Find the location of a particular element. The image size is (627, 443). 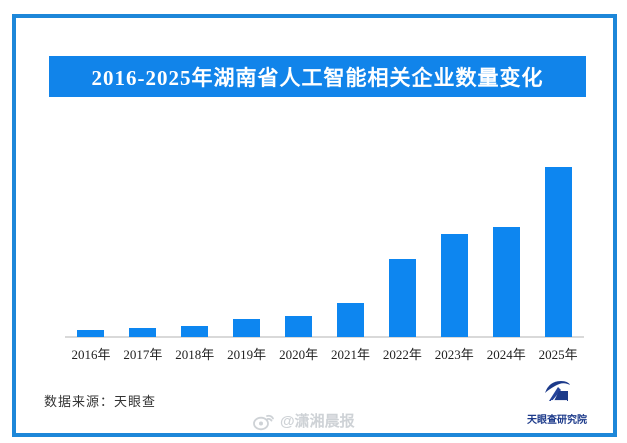

data-source-label: 数据来源：天眼查 is located at coordinates (100, 401).